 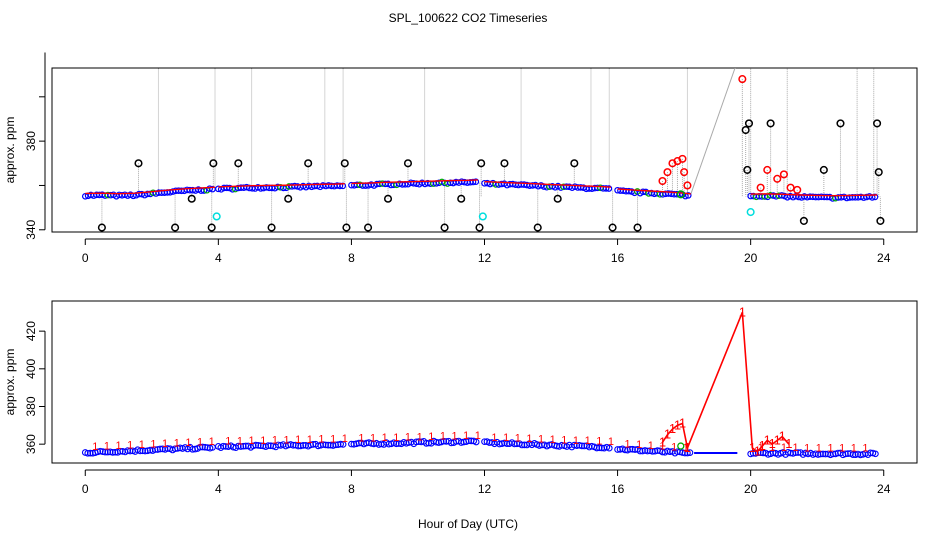 I want to click on outlier-point-cyan, so click(x=216, y=216).